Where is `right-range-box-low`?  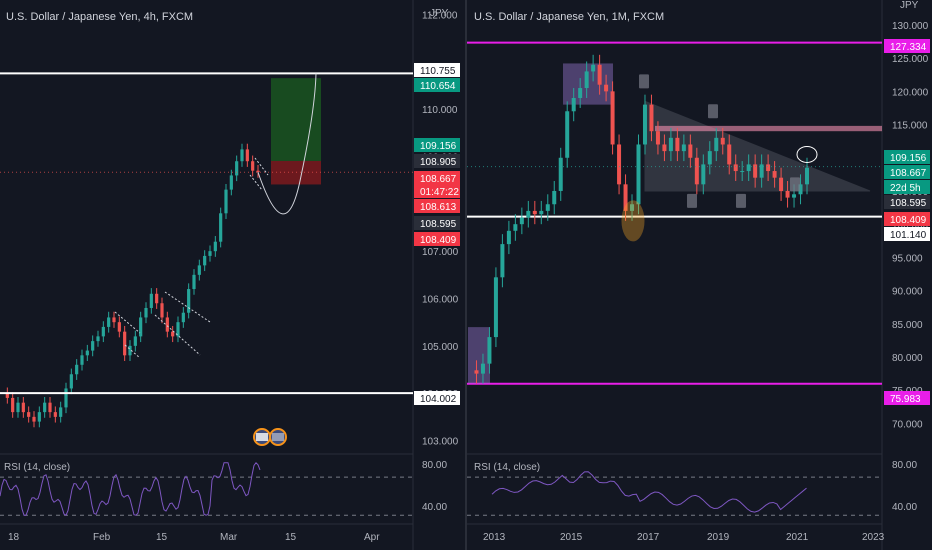
right-range-box-low is located at coordinates (479, 355).